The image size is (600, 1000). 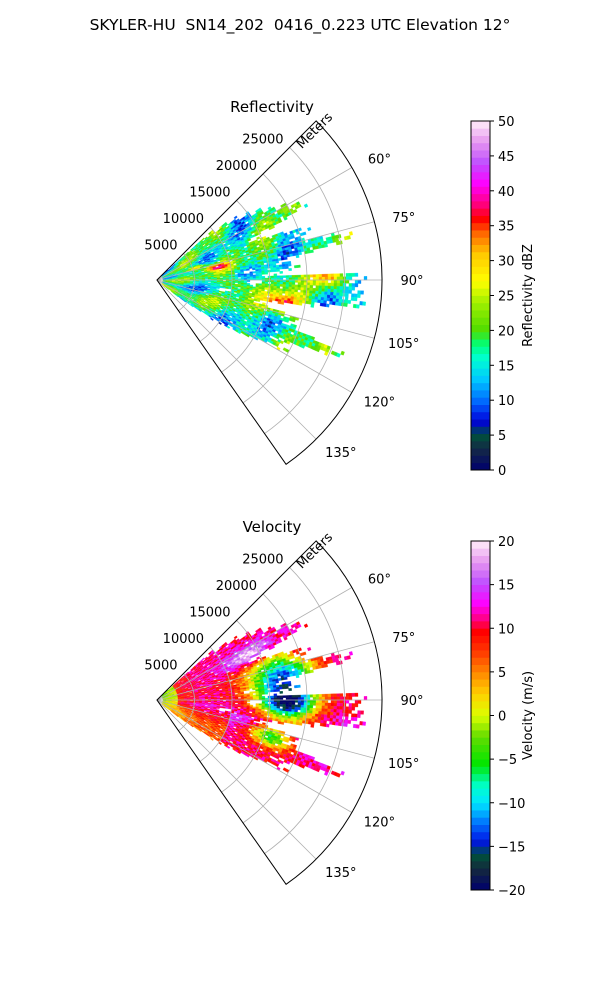 What do you see at coordinates (403, 218) in the screenshot?
I see `reflectivity-azimuth-tick-label: 75°` at bounding box center [403, 218].